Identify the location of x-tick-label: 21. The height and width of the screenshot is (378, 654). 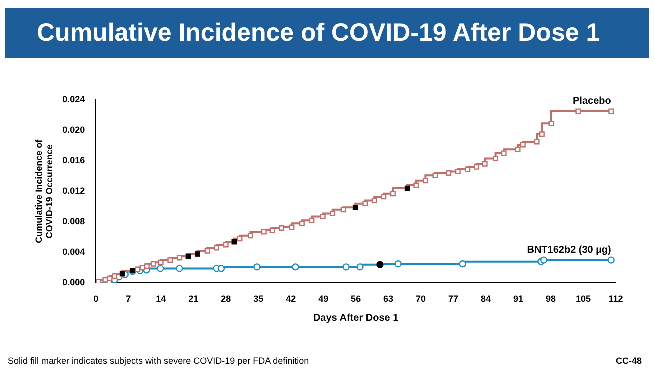
(193, 299).